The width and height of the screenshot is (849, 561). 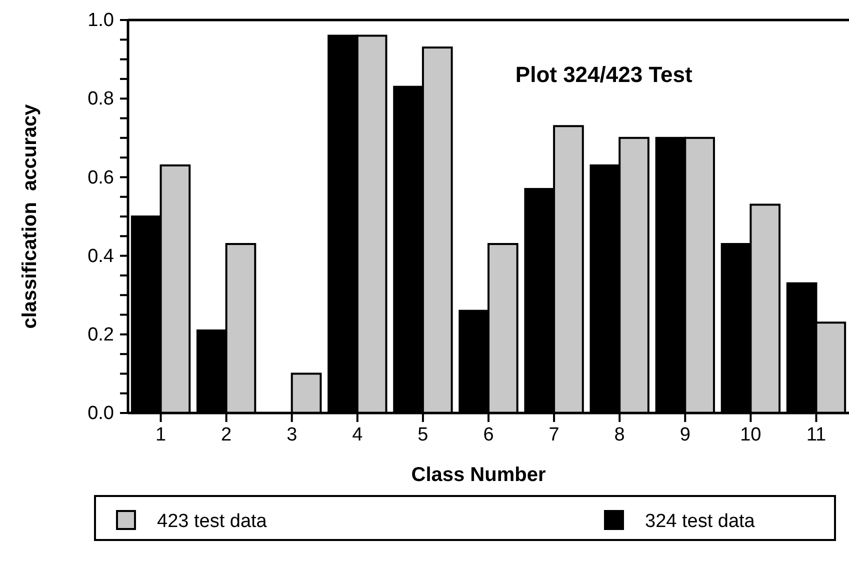 What do you see at coordinates (226, 435) in the screenshot?
I see `x-tick-label: 2` at bounding box center [226, 435].